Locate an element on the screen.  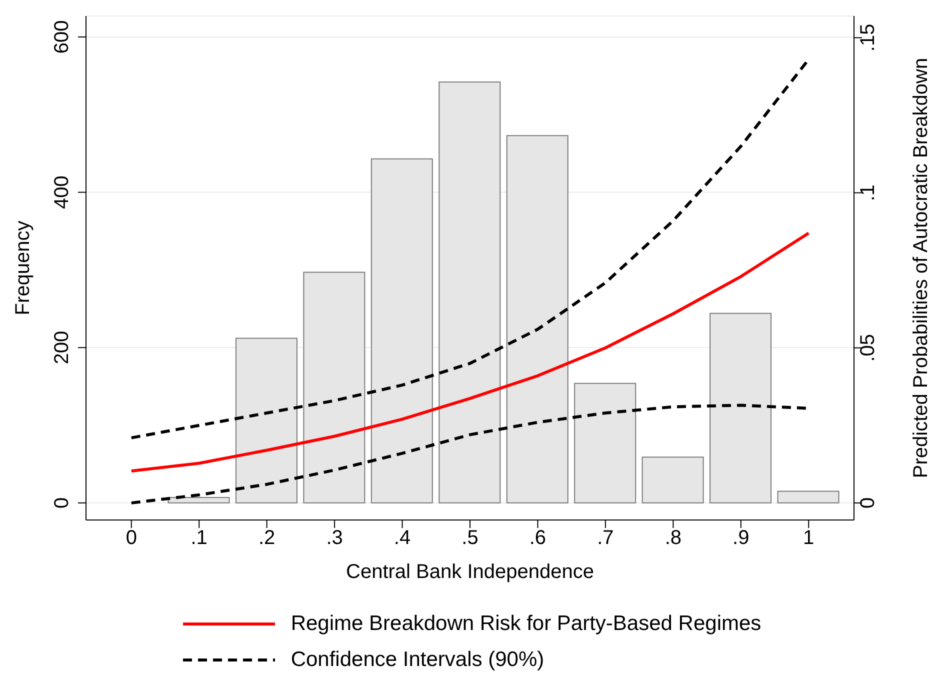
y-tick-label: 600 is located at coordinates (62, 37).